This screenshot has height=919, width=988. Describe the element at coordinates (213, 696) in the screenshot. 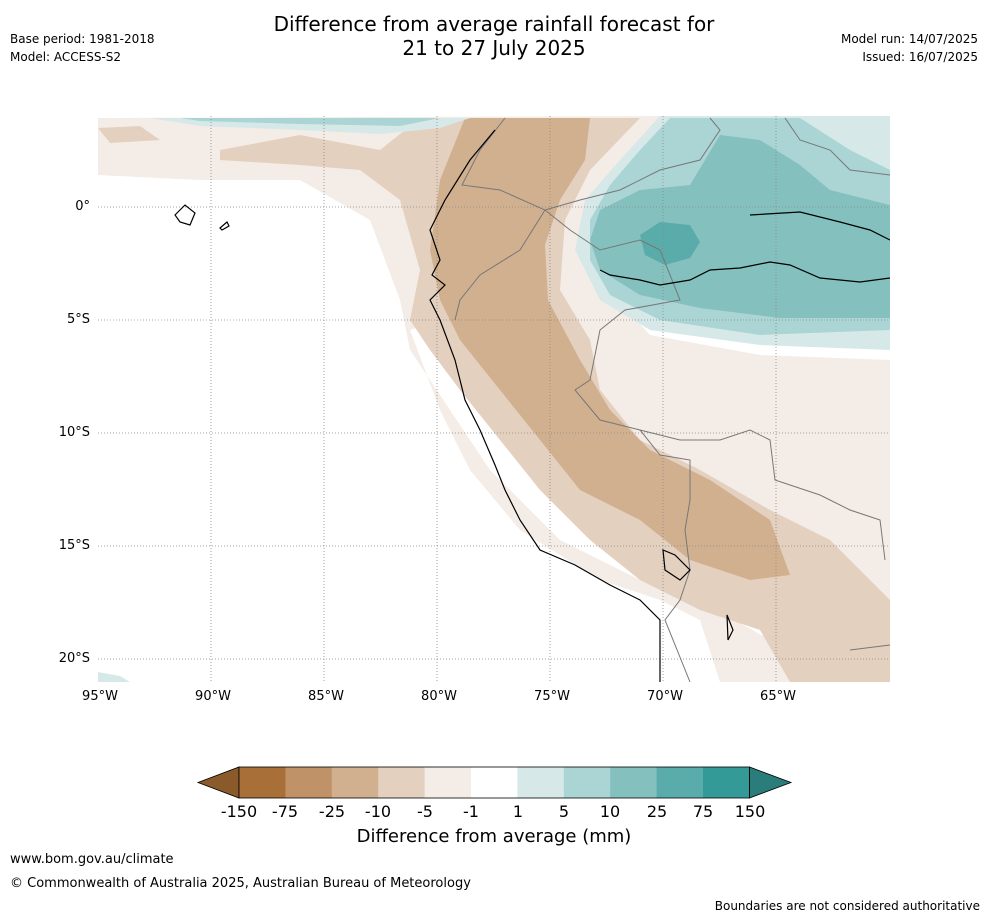

I see `lon-label-90w: 90°W` at that location.